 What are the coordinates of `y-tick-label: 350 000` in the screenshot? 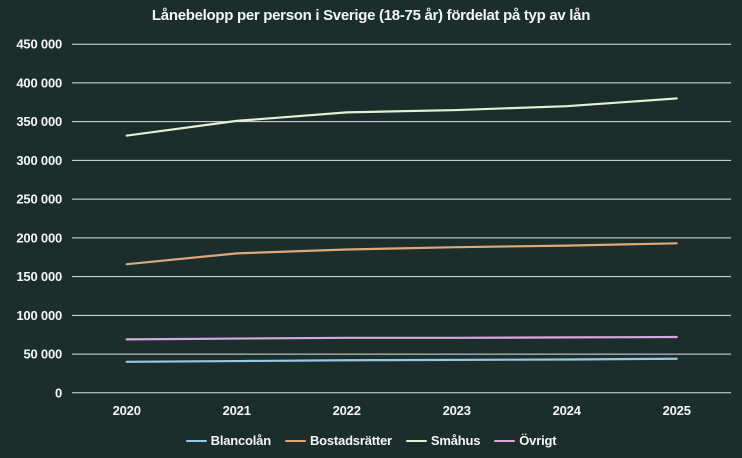 It's located at (39, 121).